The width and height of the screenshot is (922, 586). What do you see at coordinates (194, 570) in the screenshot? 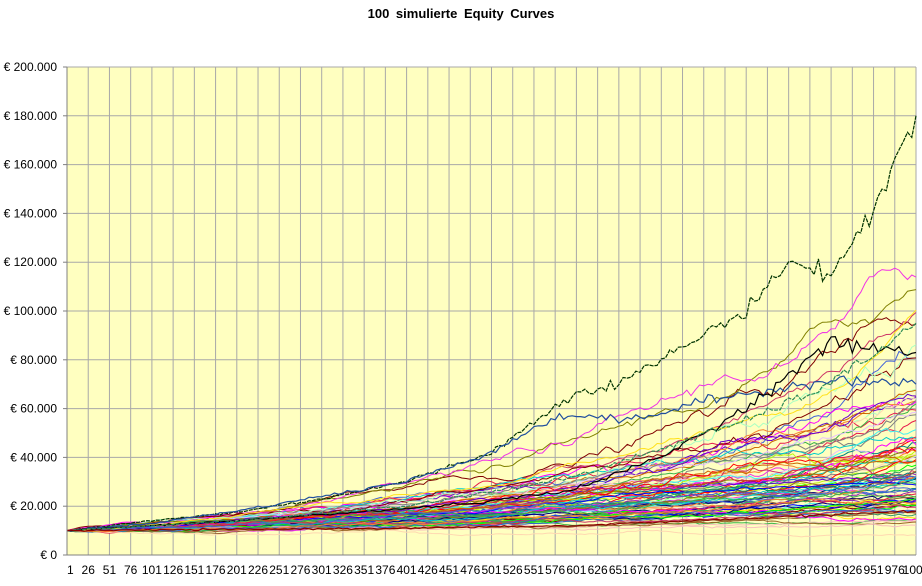
I see `x-tick-label: 151` at bounding box center [194, 570].